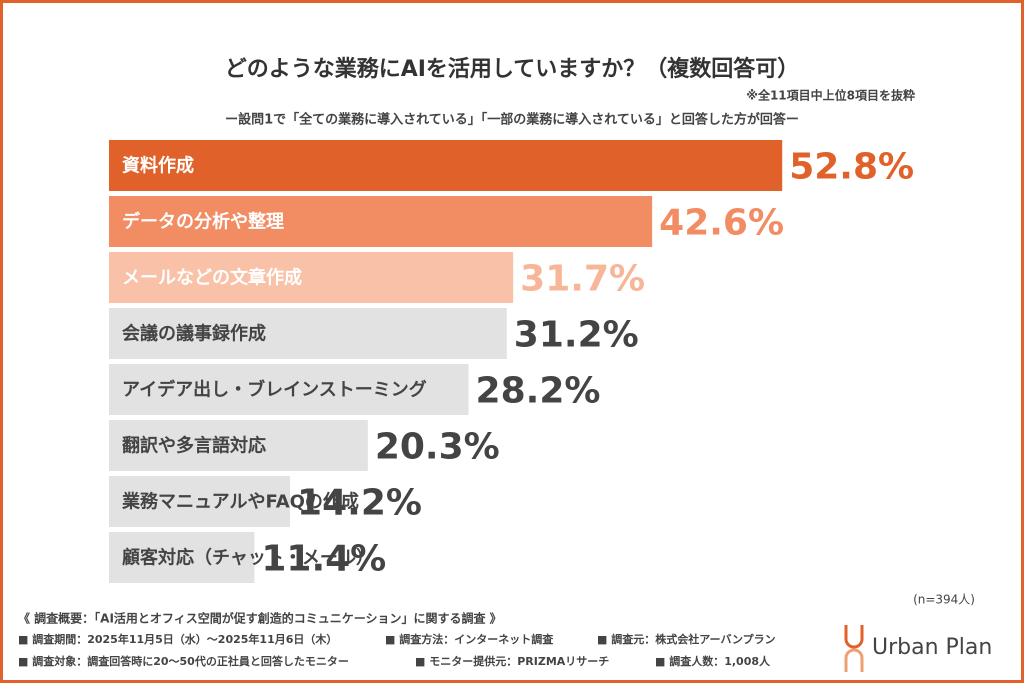 The width and height of the screenshot is (1024, 687). Describe the element at coordinates (686, 639) in the screenshot. I see `footer-item: ■ 調査元：株式会社アーバンプラン` at that location.